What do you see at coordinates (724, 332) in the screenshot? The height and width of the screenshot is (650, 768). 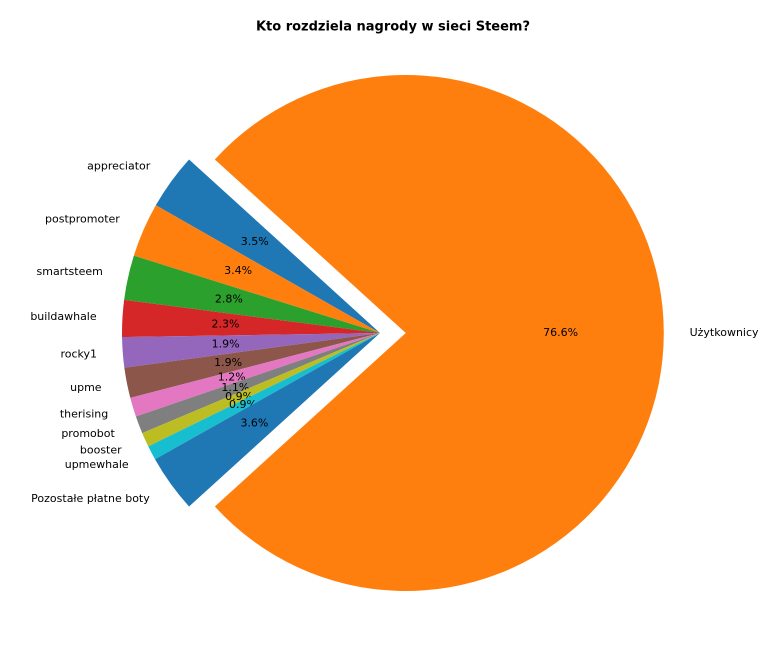 I see `slice-label: Użytkownicy` at bounding box center [724, 332].